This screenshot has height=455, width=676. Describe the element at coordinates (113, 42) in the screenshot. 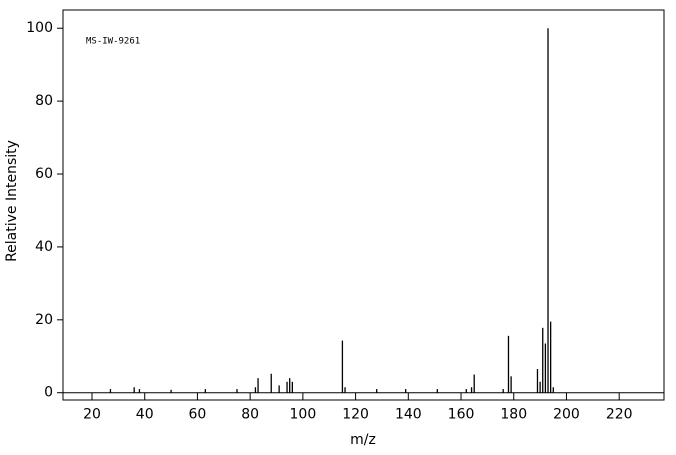

I see `annotation: MS-IW-9261` at that location.